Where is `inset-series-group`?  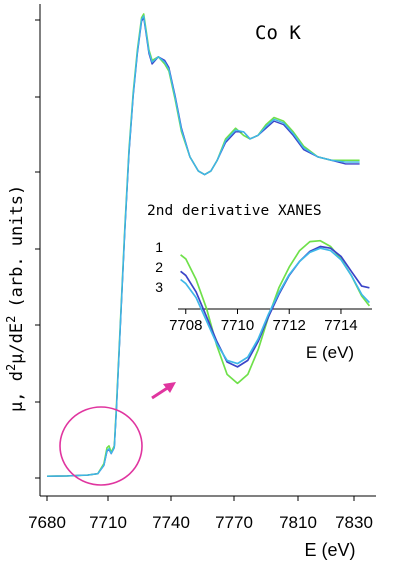 inset-series-group is located at coordinates (275, 312).